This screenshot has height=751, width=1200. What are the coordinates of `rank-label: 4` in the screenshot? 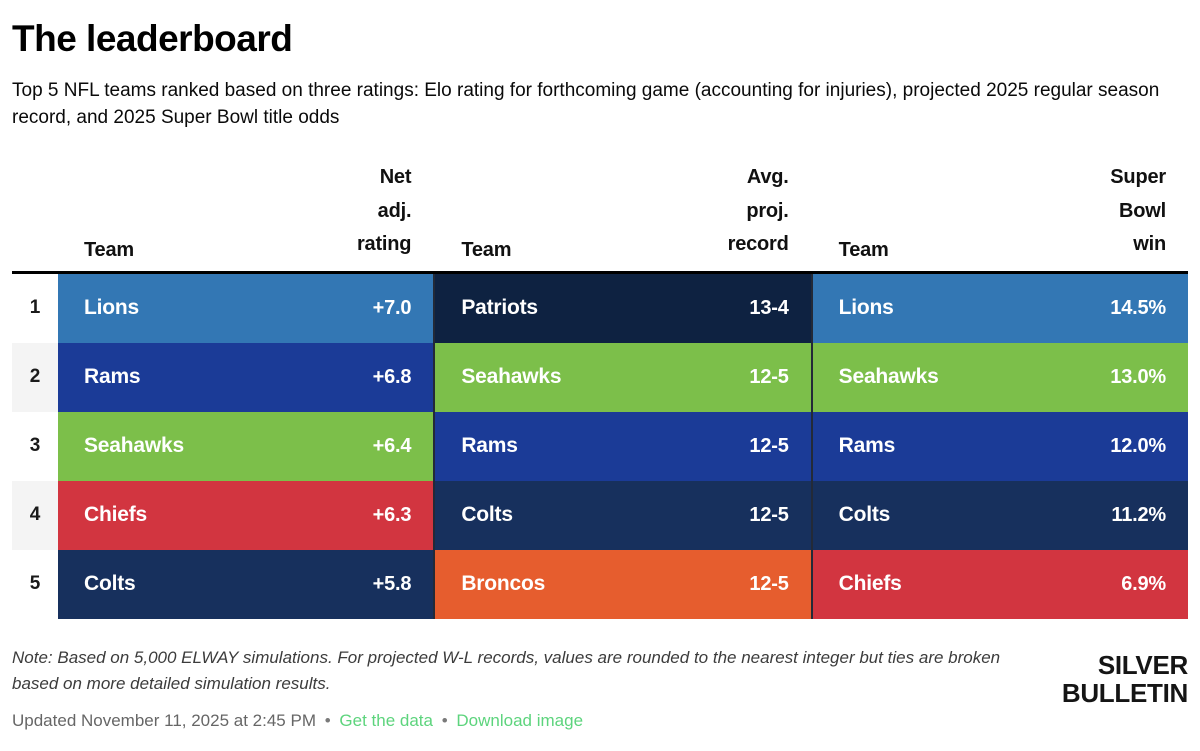 It's located at (35, 515).